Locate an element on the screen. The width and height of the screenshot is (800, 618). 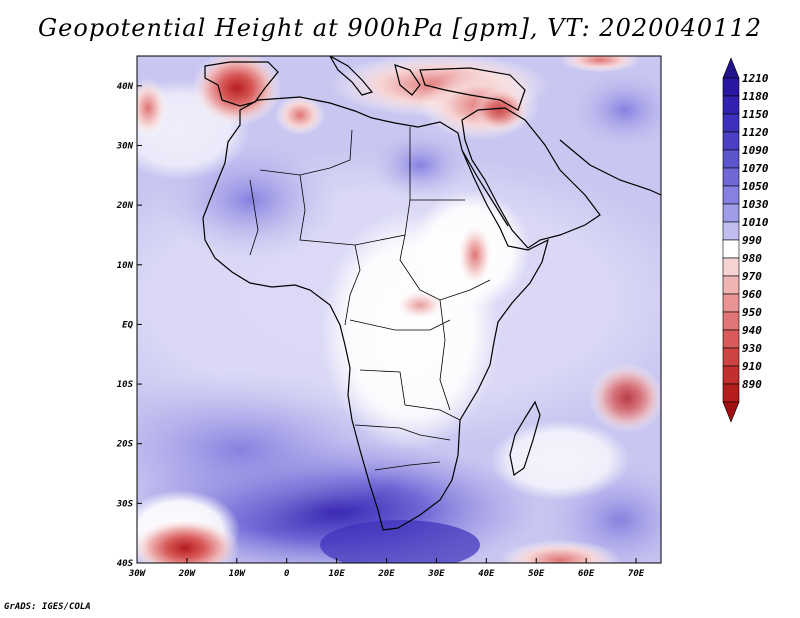
lon-tick-label: 30W is located at coordinates (137, 574).